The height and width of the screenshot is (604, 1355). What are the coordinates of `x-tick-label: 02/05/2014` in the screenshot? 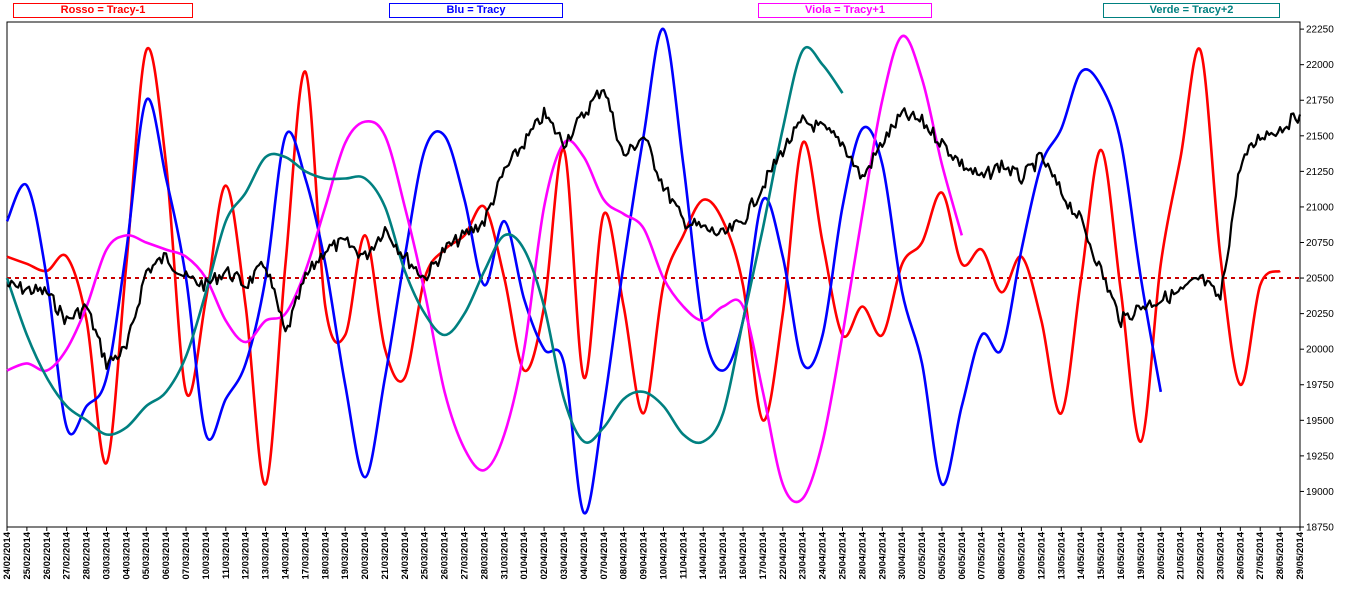 It's located at (922, 555).